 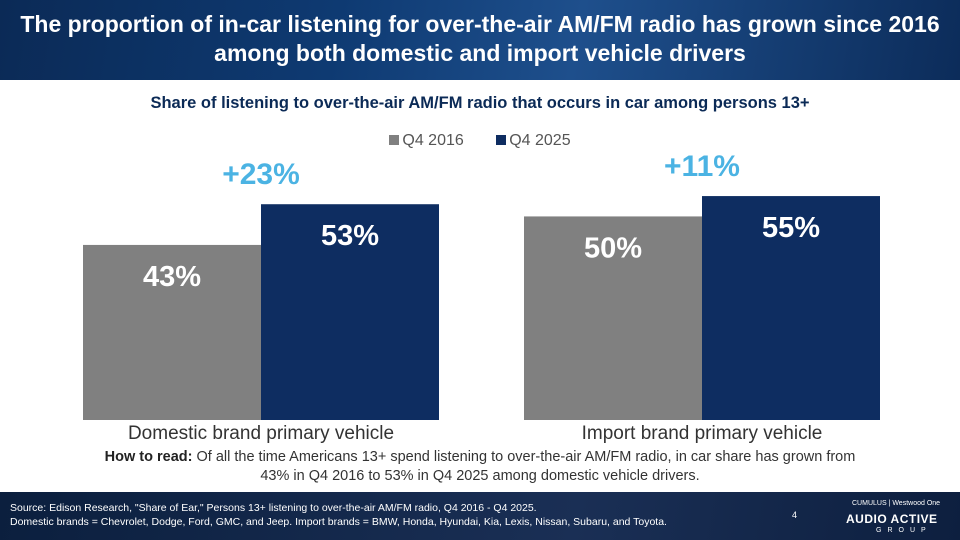 I want to click on legend-item-q4-2025: Q4 2025, so click(x=533, y=141).